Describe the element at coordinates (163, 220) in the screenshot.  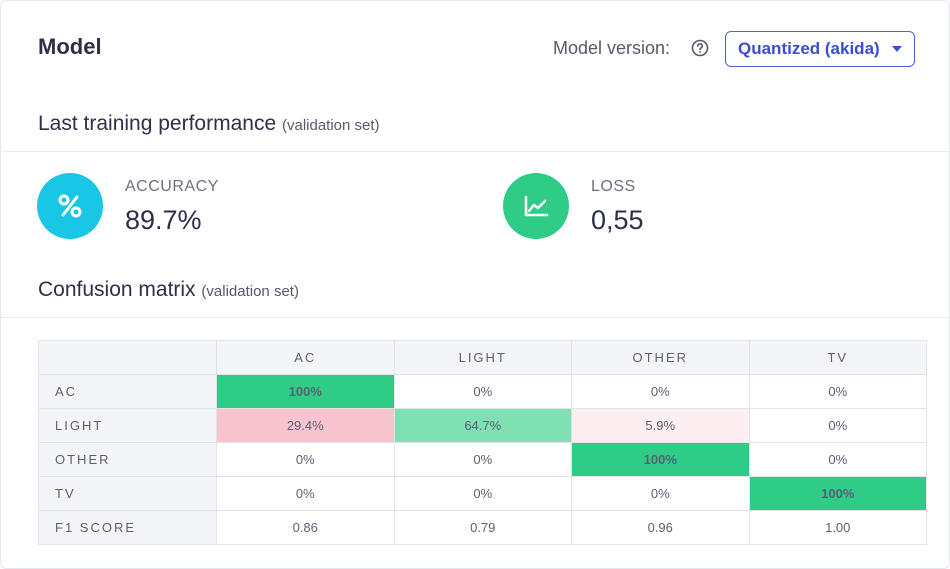
I see `accuracy-value: 89.7%` at that location.